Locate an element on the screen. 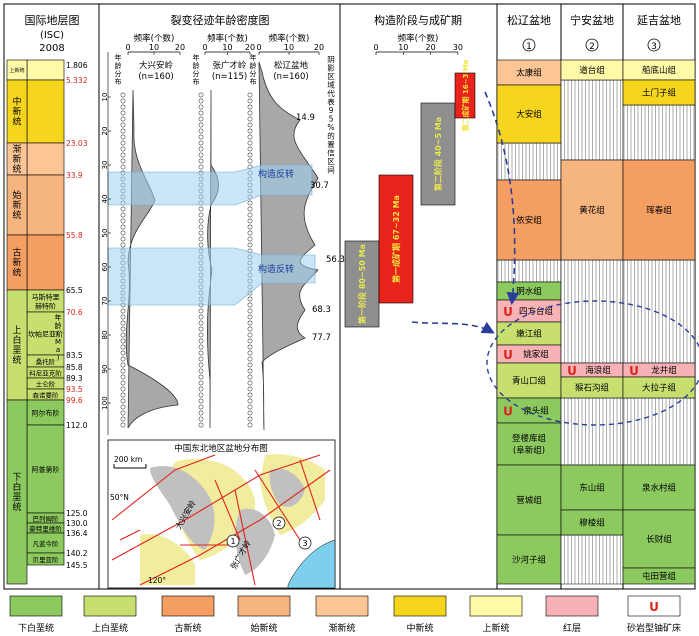  ci-label: 阴影区域代表 9 5 %的置信区间 is located at coordinates (331, 115).